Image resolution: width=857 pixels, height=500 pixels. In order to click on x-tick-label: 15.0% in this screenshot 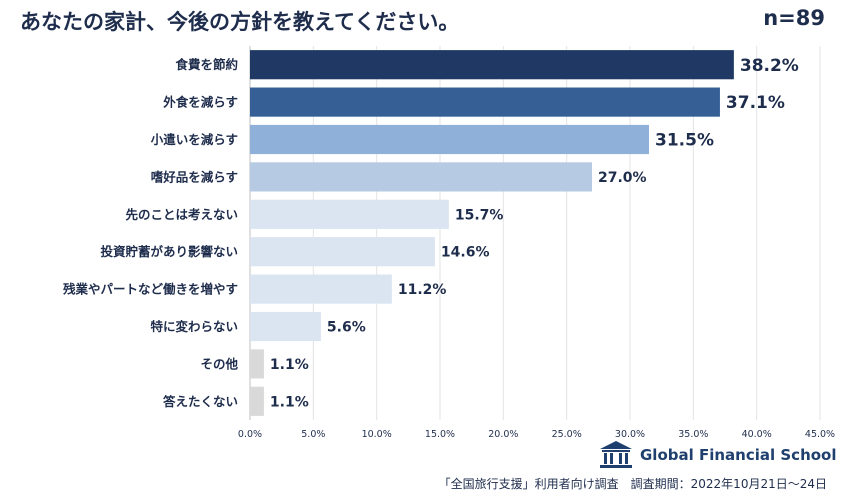, I will do `click(440, 434)`.